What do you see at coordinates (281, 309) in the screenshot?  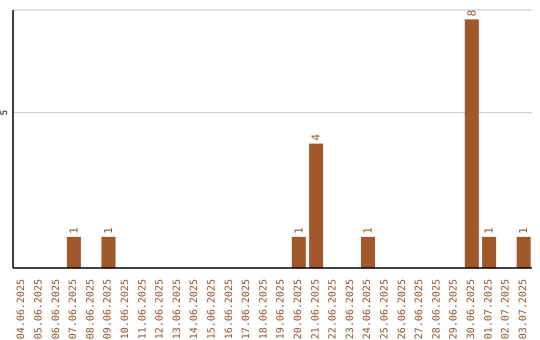 I see `x-tick-label: 19.06.2025` at bounding box center [281, 309].